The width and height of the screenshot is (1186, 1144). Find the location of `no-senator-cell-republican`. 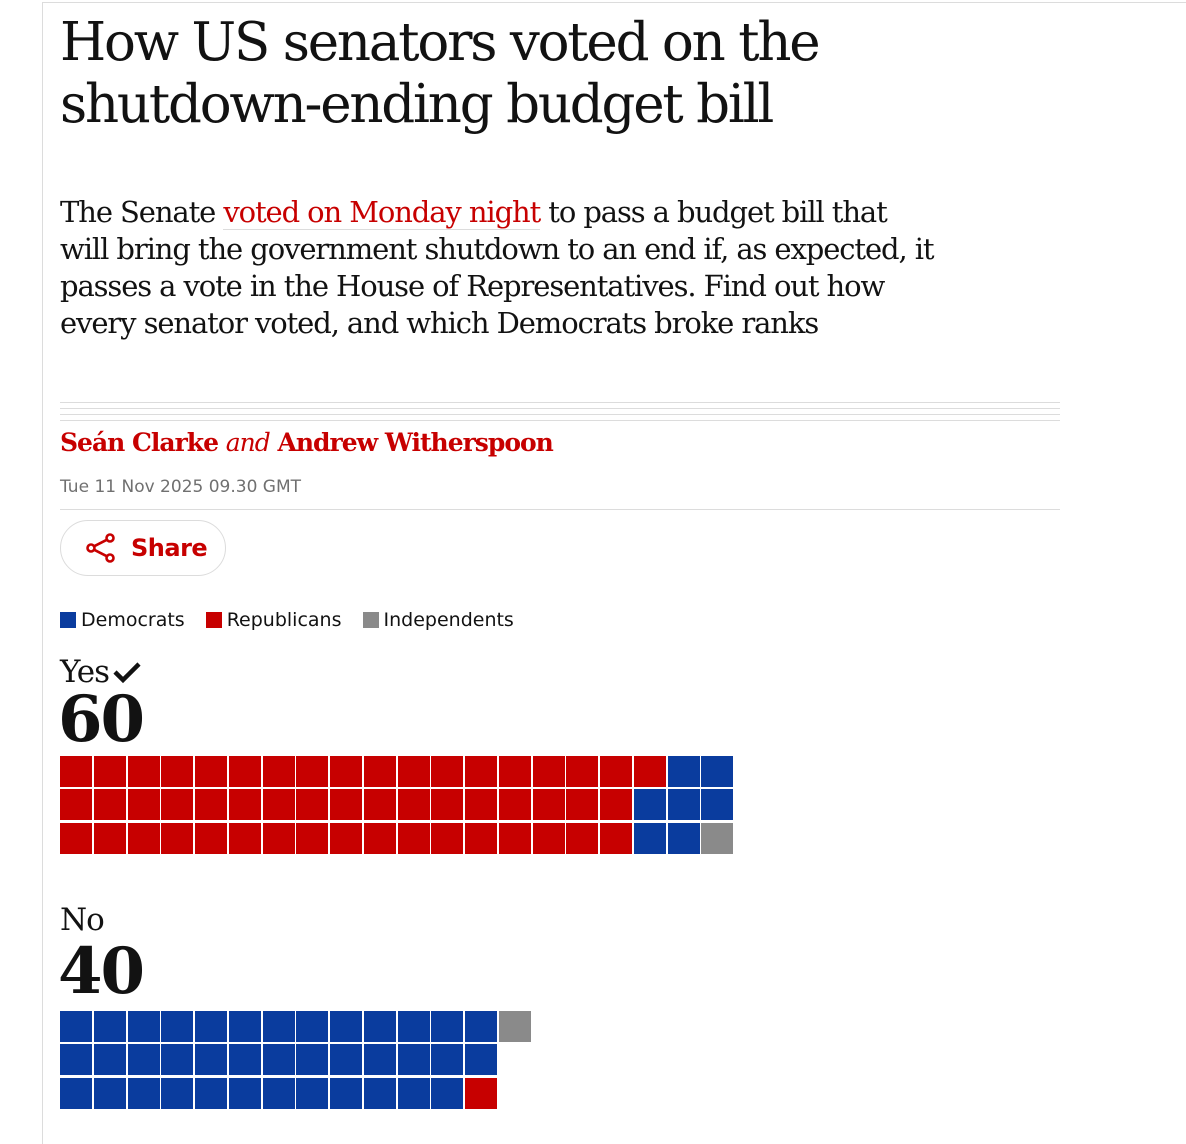

no-senator-cell-republican is located at coordinates (481, 1093).